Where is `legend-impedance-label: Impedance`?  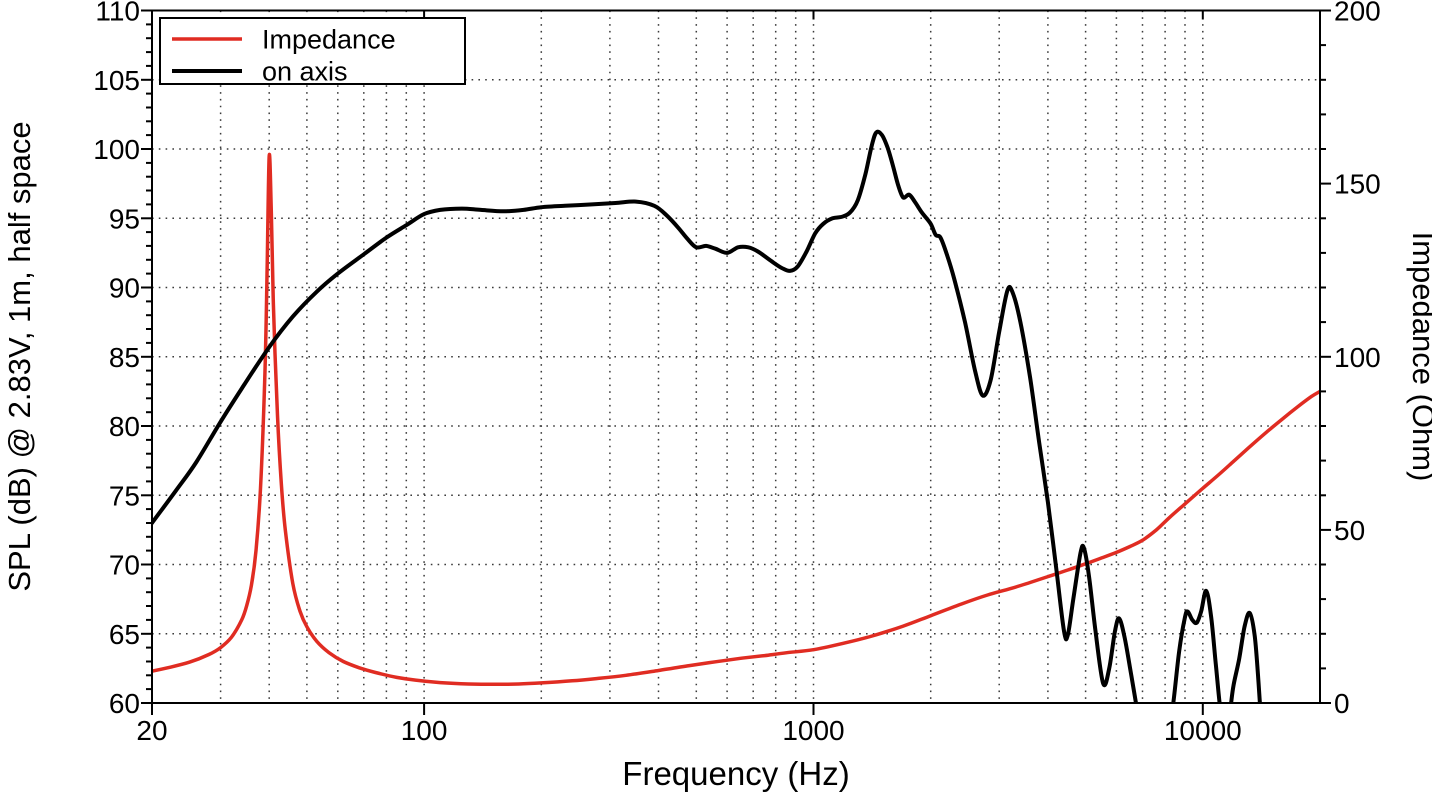
legend-impedance-label: Impedance is located at coordinates (329, 40).